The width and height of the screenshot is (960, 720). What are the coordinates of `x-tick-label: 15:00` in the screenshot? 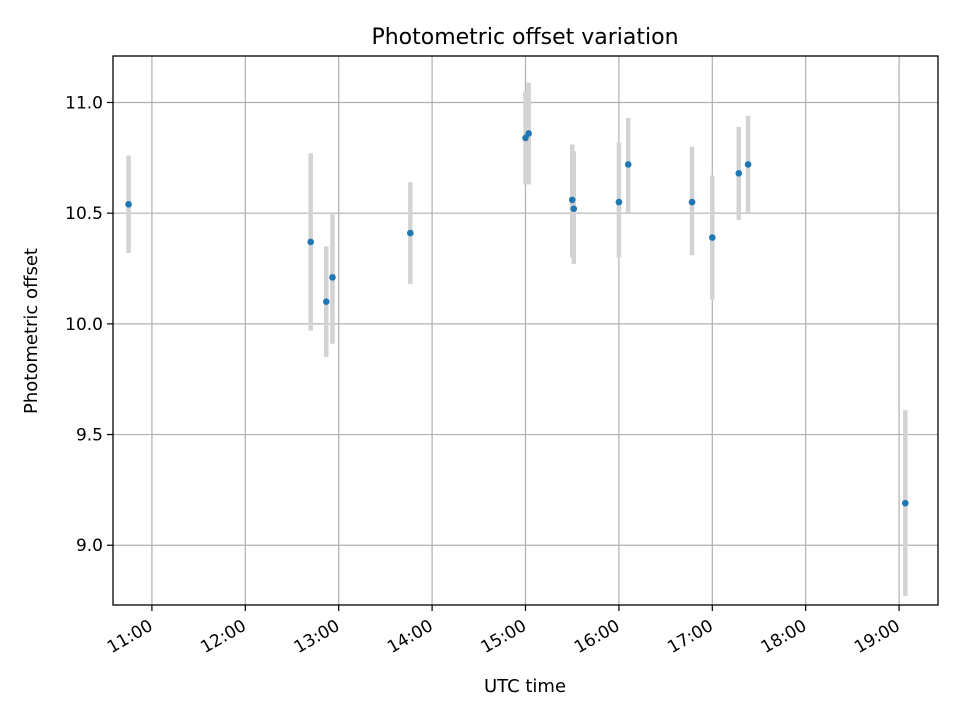 It's located at (504, 637).